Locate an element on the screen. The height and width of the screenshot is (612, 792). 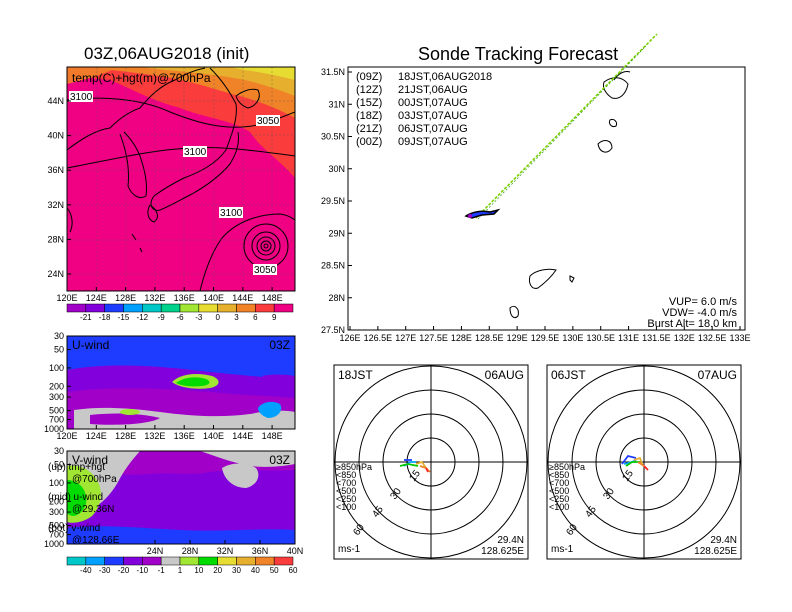
pressure-tick-label: 1000 is located at coordinates (54, 429).